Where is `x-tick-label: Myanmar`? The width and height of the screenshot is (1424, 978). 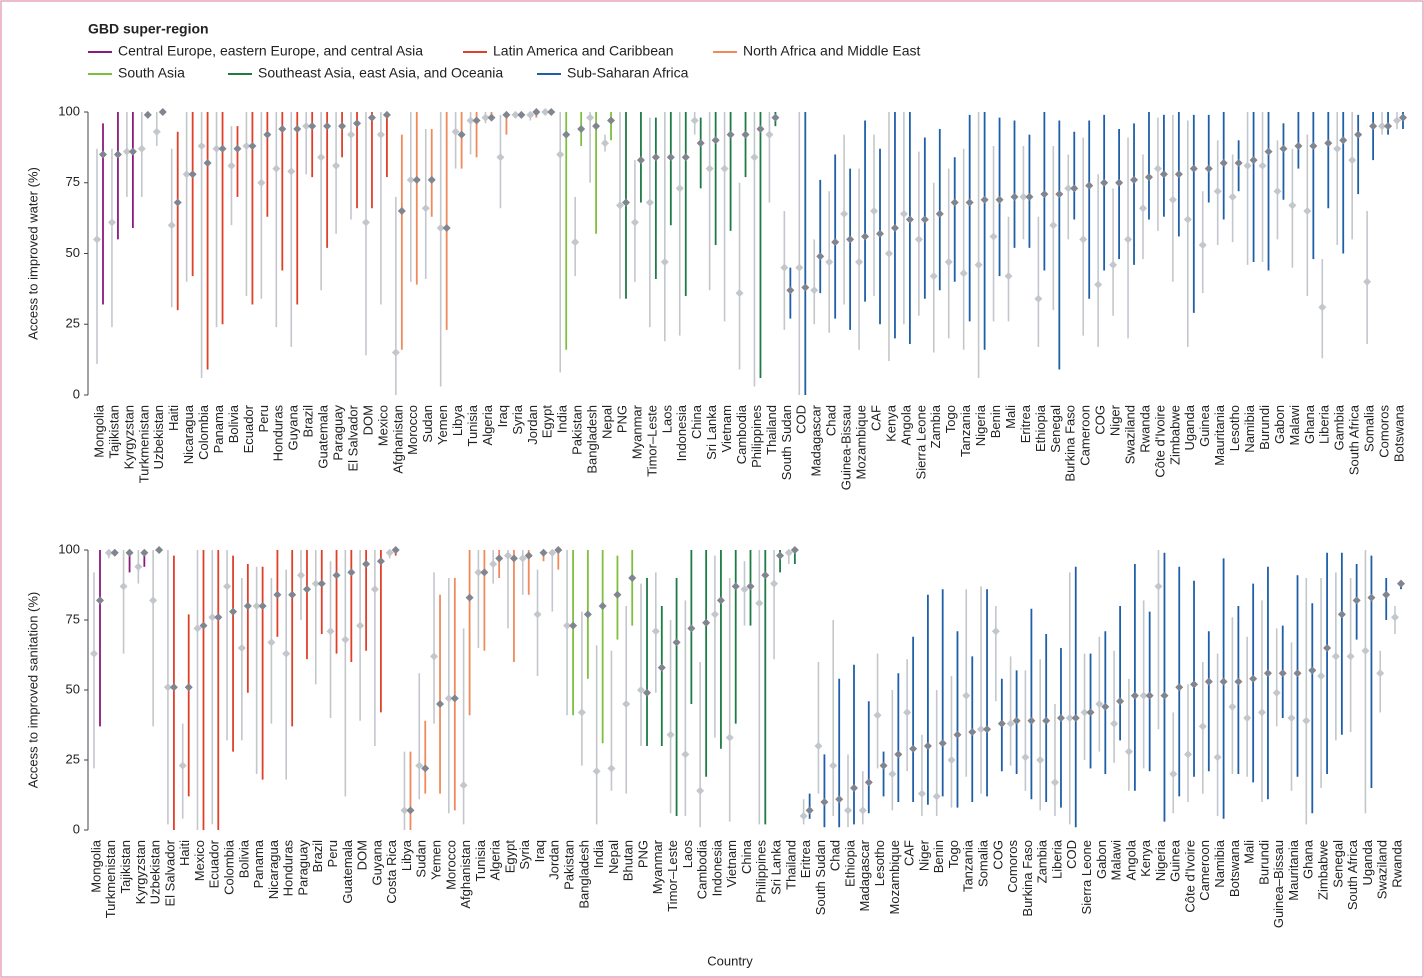 x-tick-label: Myanmar is located at coordinates (636, 431).